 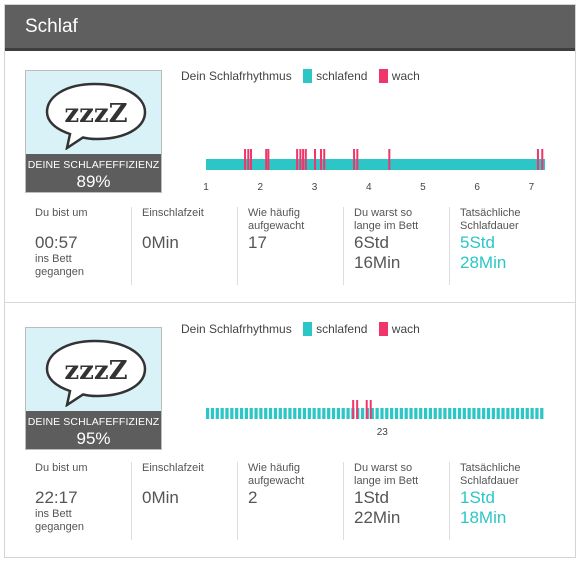 I want to click on sleep-rhythm-chart: 23, so click(x=366, y=423).